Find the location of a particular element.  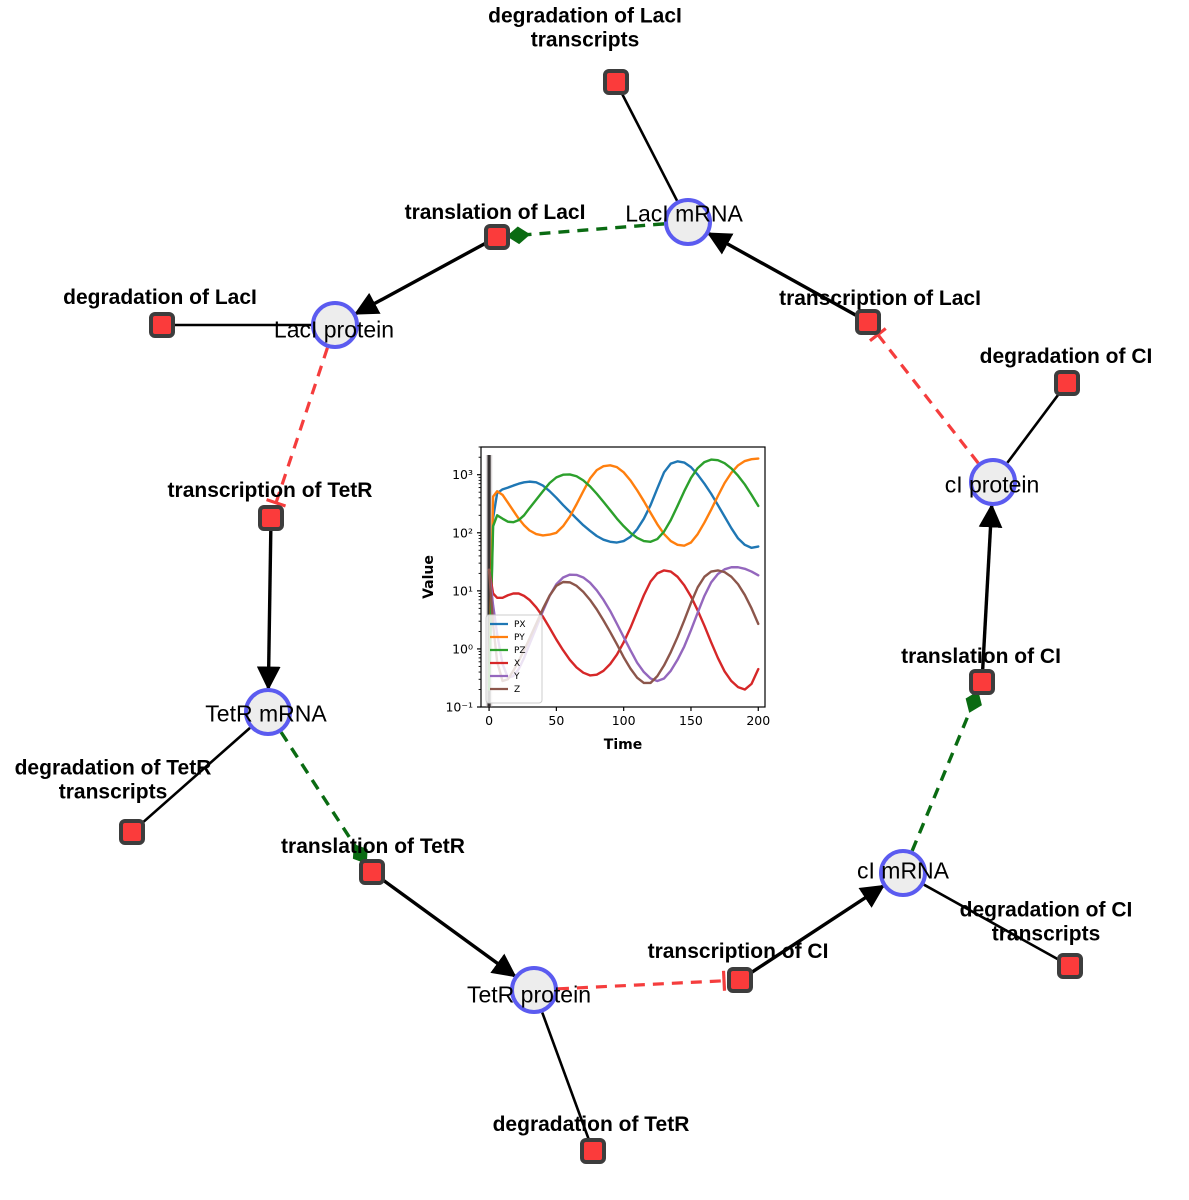

species-node-lacI_mrna is located at coordinates (688, 222).